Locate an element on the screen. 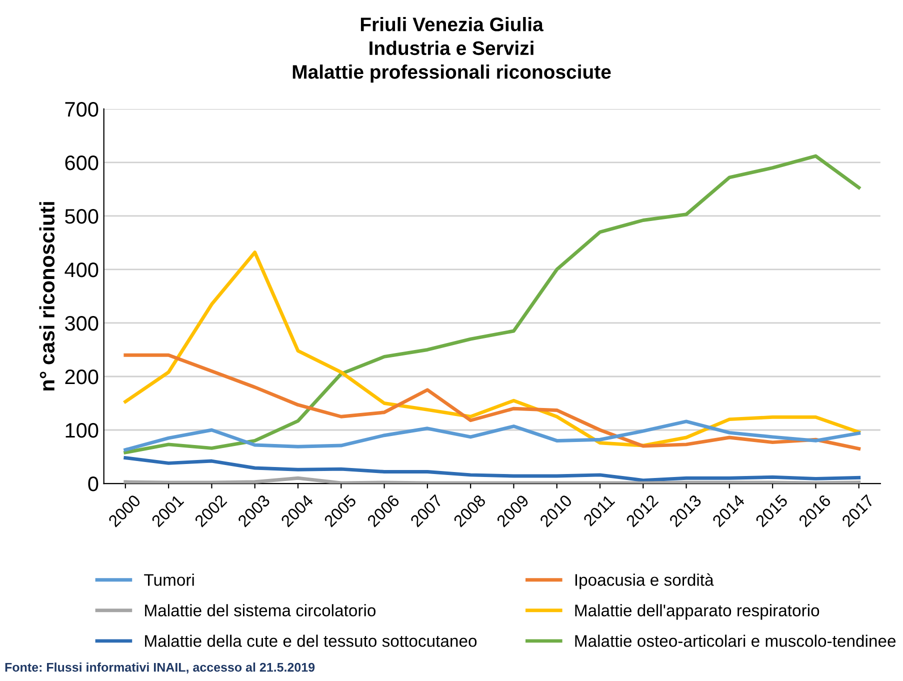 The height and width of the screenshot is (681, 903). y-tick-label: 600 is located at coordinates (81, 162).